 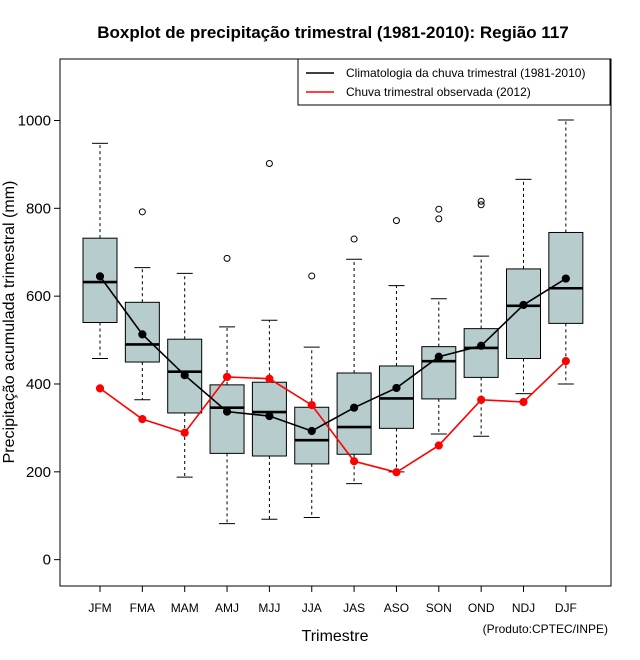 I want to click on x-tick-label: MAM, so click(x=185, y=608).